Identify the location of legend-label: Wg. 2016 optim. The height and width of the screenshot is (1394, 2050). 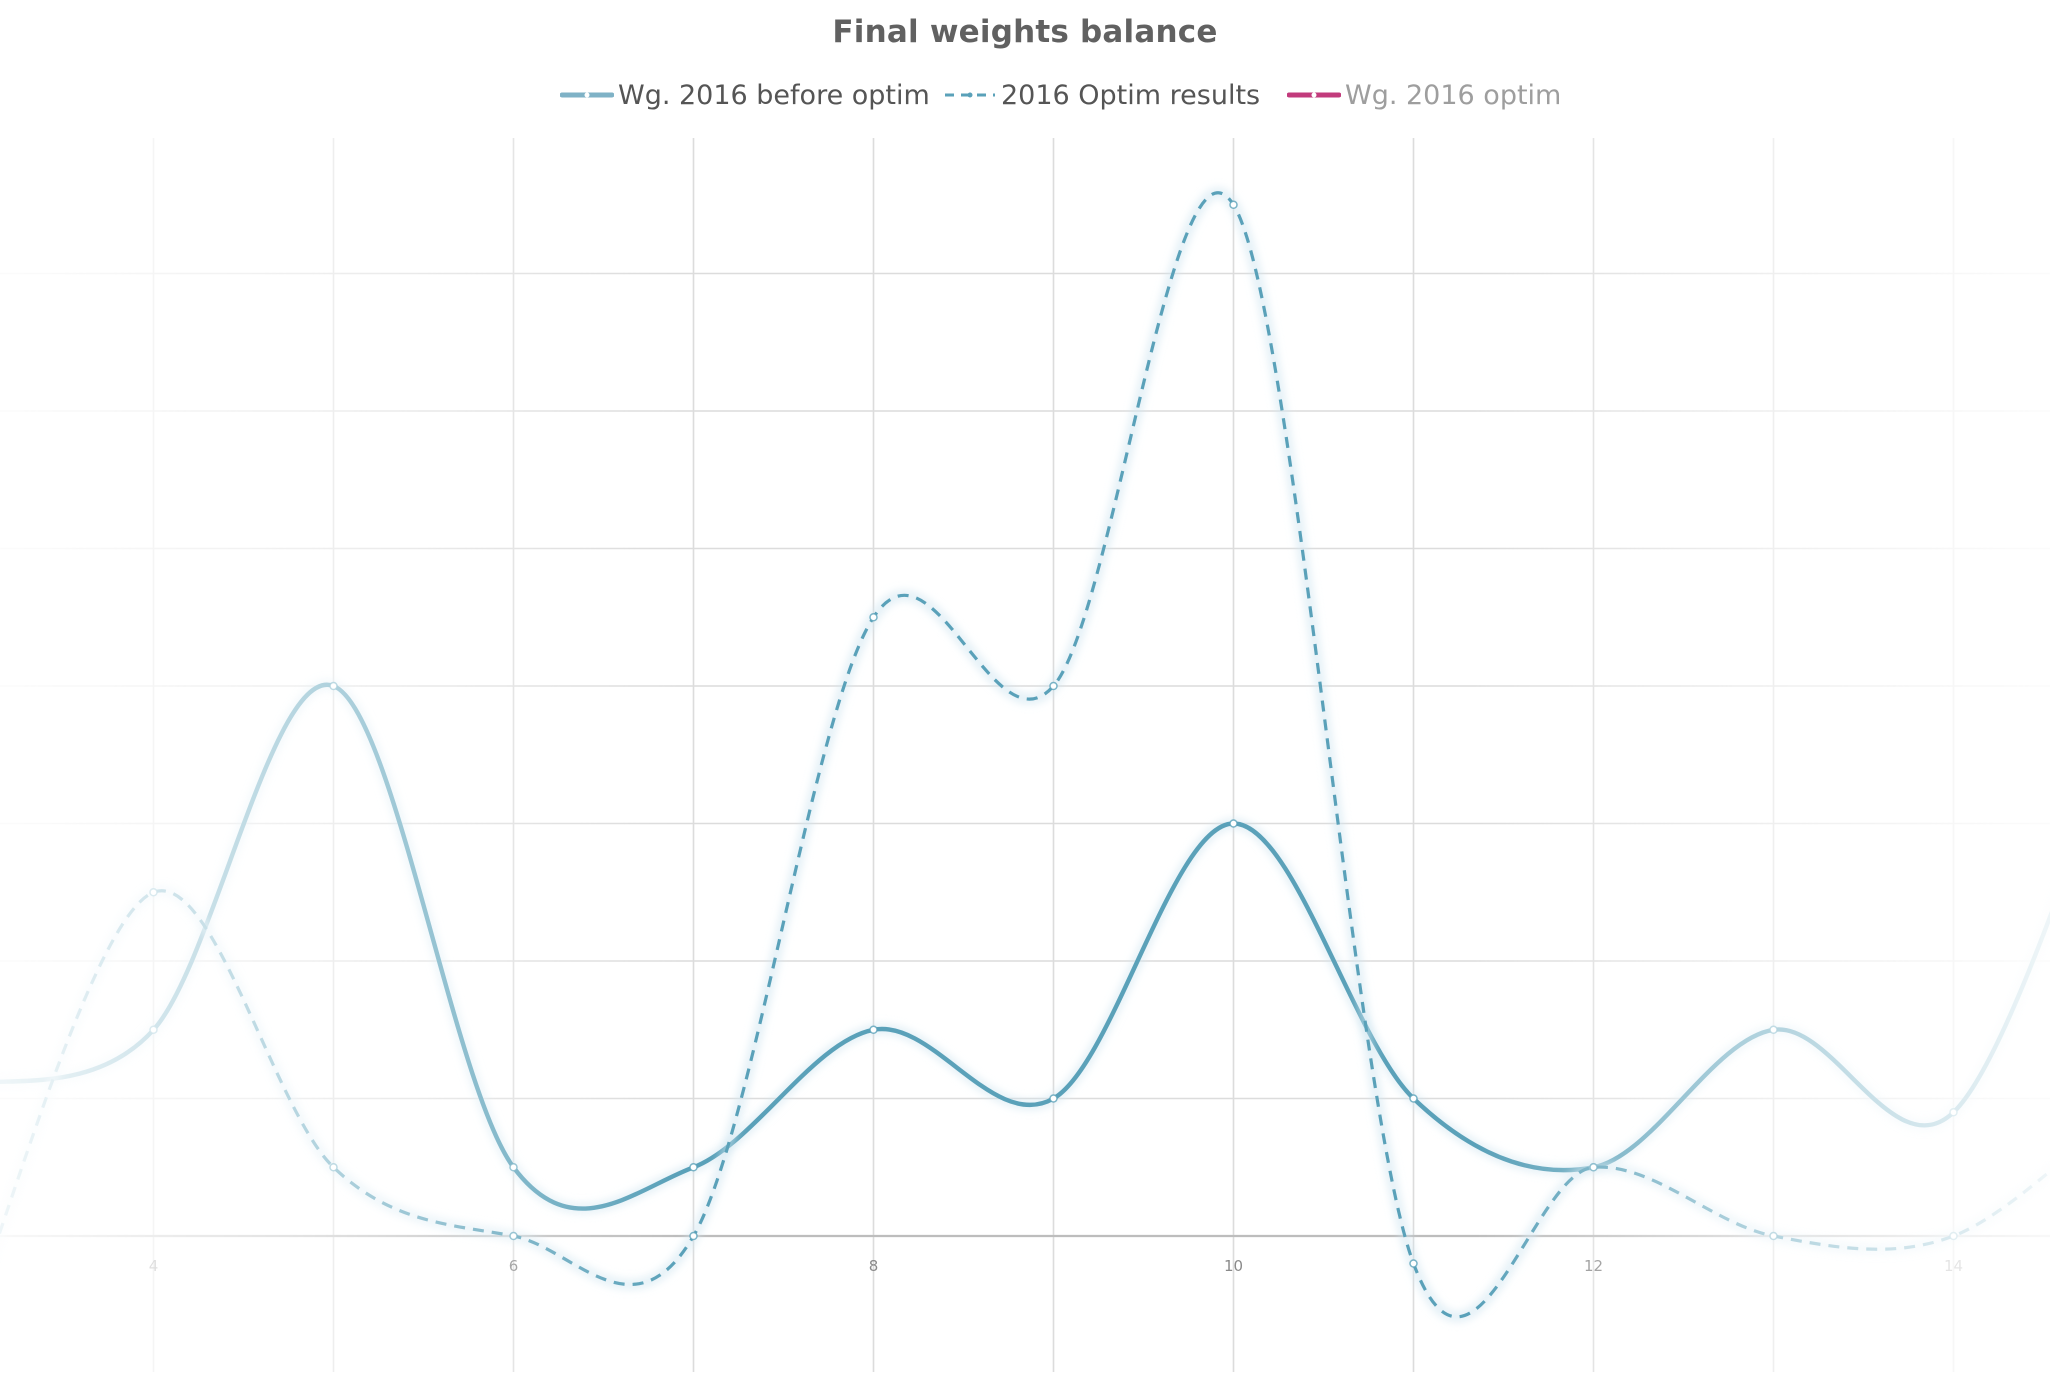
(1453, 95).